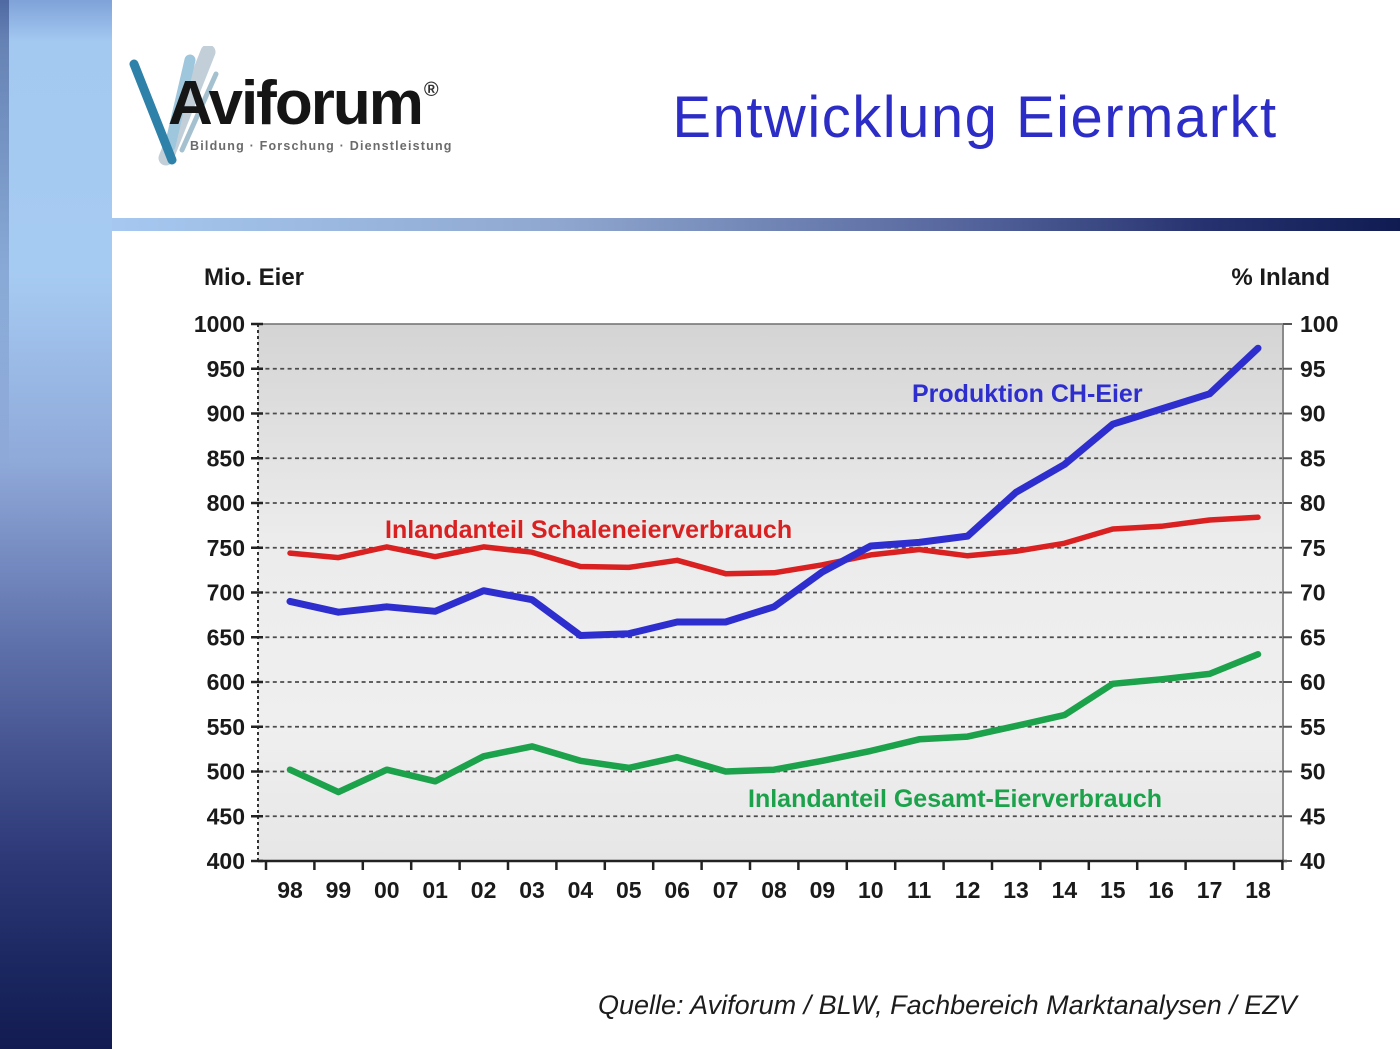 This screenshot has width=1400, height=1049. I want to click on left-gradient-bar, so click(56, 524).